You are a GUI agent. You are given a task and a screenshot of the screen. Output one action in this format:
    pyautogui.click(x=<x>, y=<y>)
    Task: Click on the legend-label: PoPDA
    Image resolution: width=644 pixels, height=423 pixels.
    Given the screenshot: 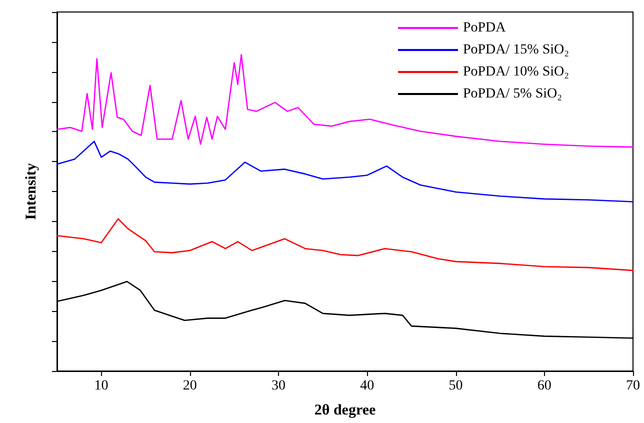 What is the action you would take?
    pyautogui.click(x=484, y=28)
    